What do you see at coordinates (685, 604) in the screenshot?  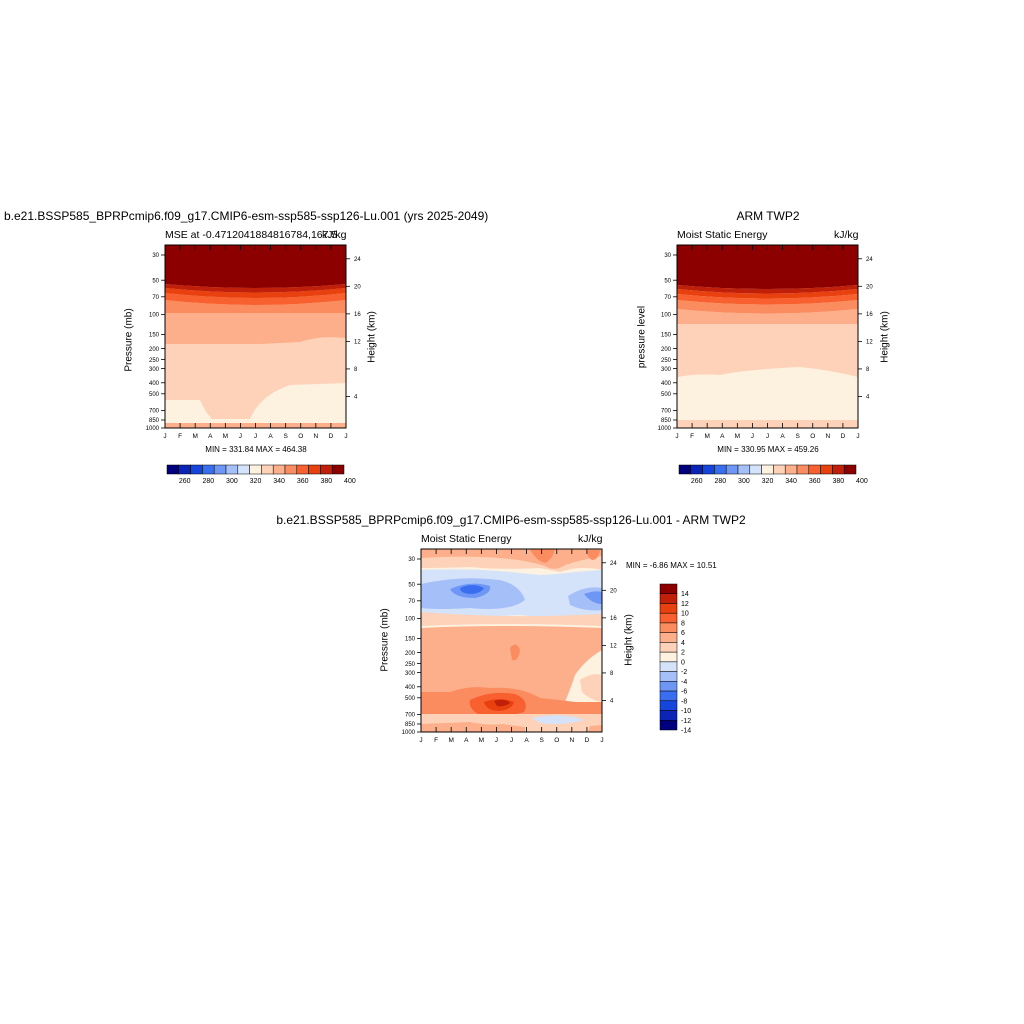 I see `colorbar-label: 12` at bounding box center [685, 604].